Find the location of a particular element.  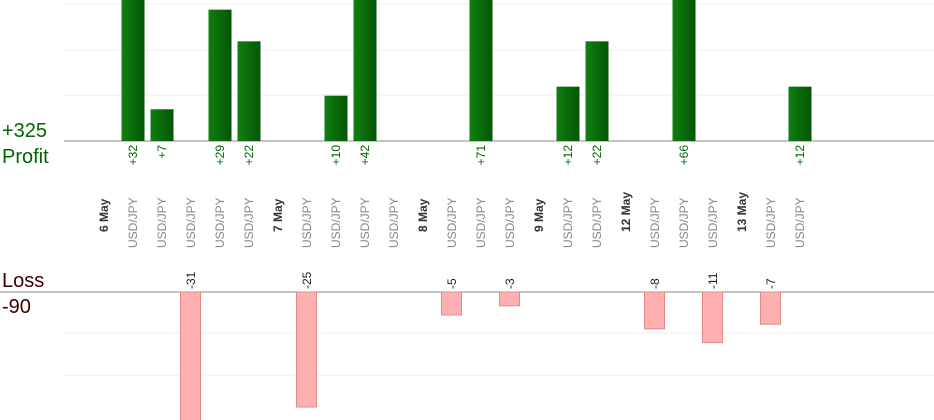

date-label: 12 May is located at coordinates (626, 212).